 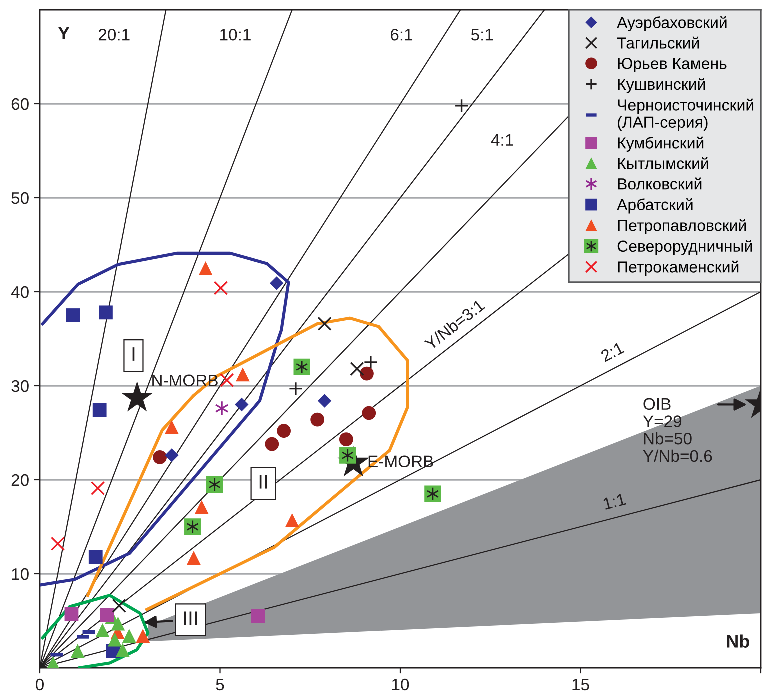 What do you see at coordinates (612, 352) in the screenshot?
I see `text: 2:1` at bounding box center [612, 352].